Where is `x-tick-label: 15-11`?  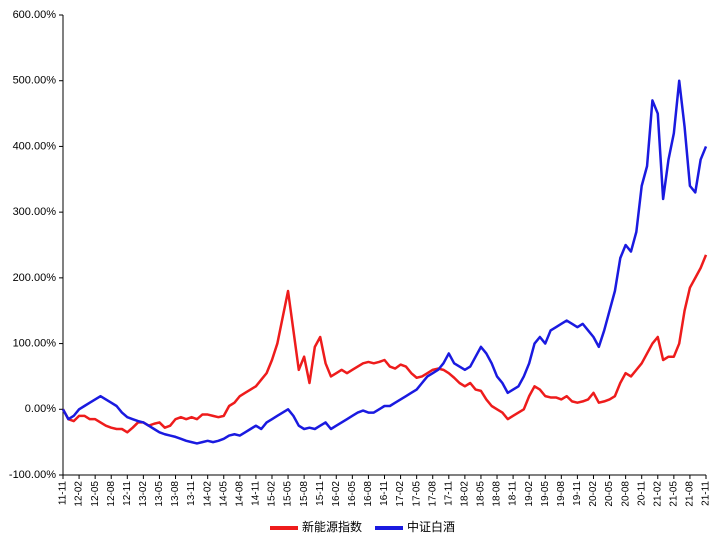
x-tick-label: 15-11 is located at coordinates (320, 493).